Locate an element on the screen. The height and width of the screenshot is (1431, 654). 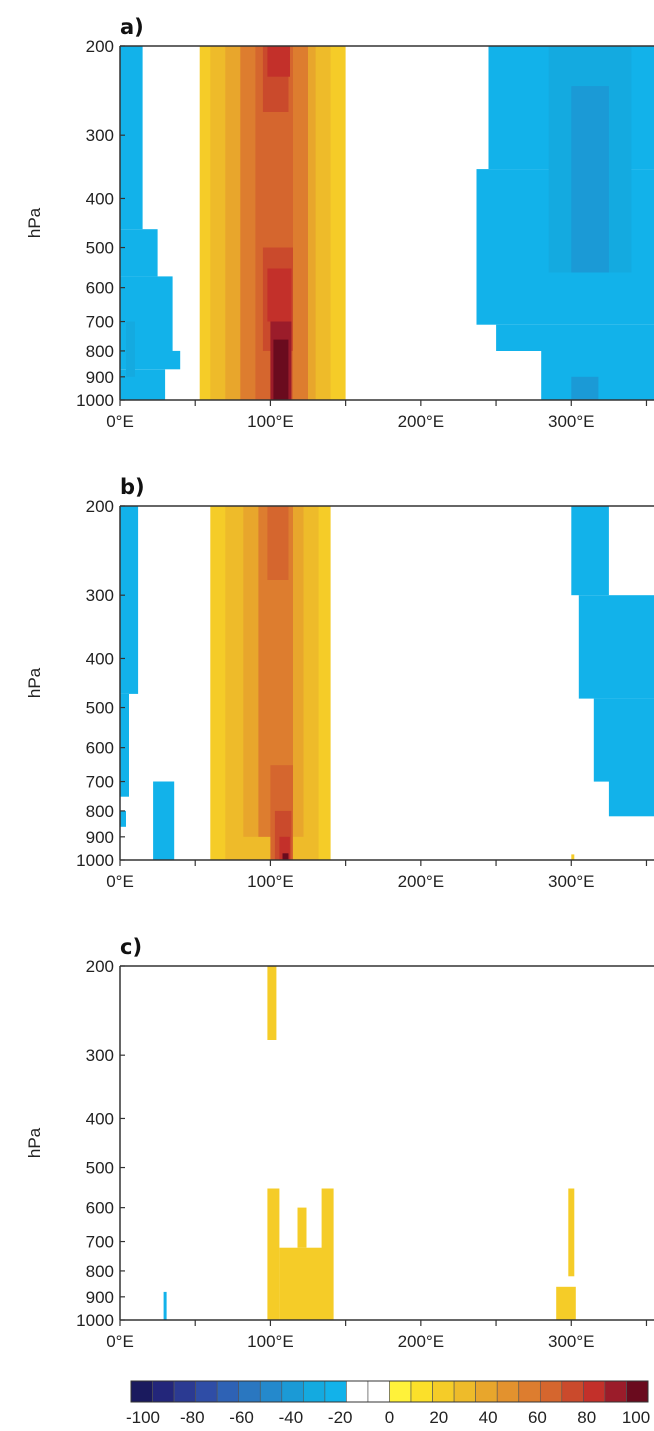
panel-label: b) is located at coordinates (132, 487).